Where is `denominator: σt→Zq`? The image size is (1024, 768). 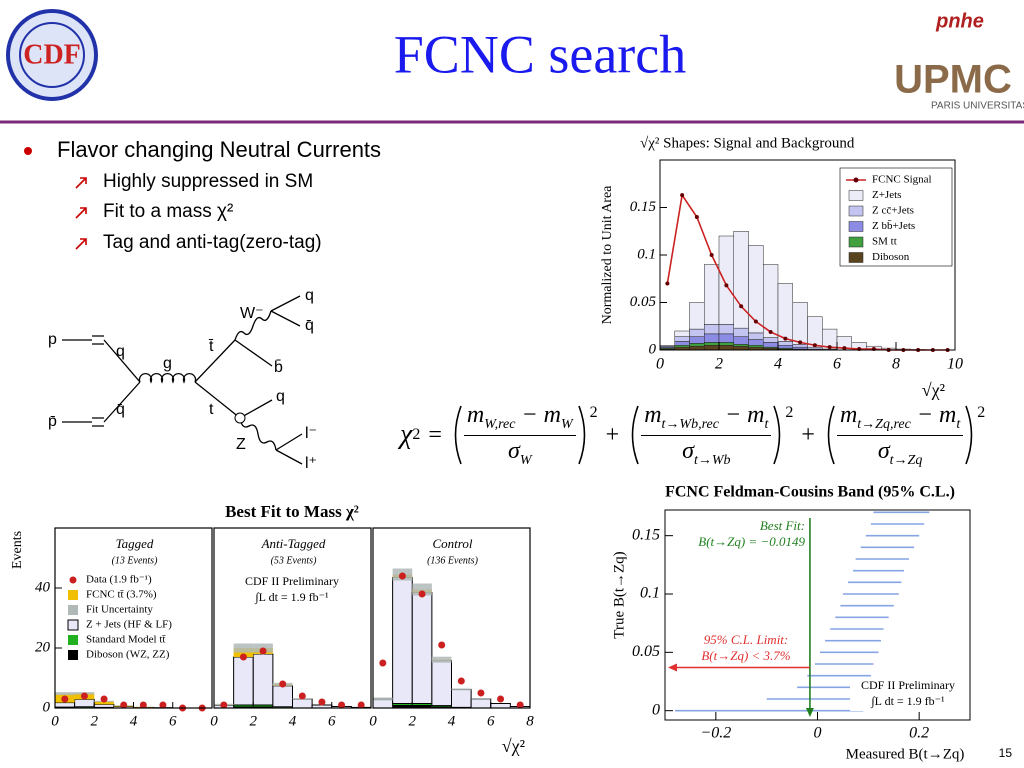
denominator: σt→Zq is located at coordinates (900, 452).